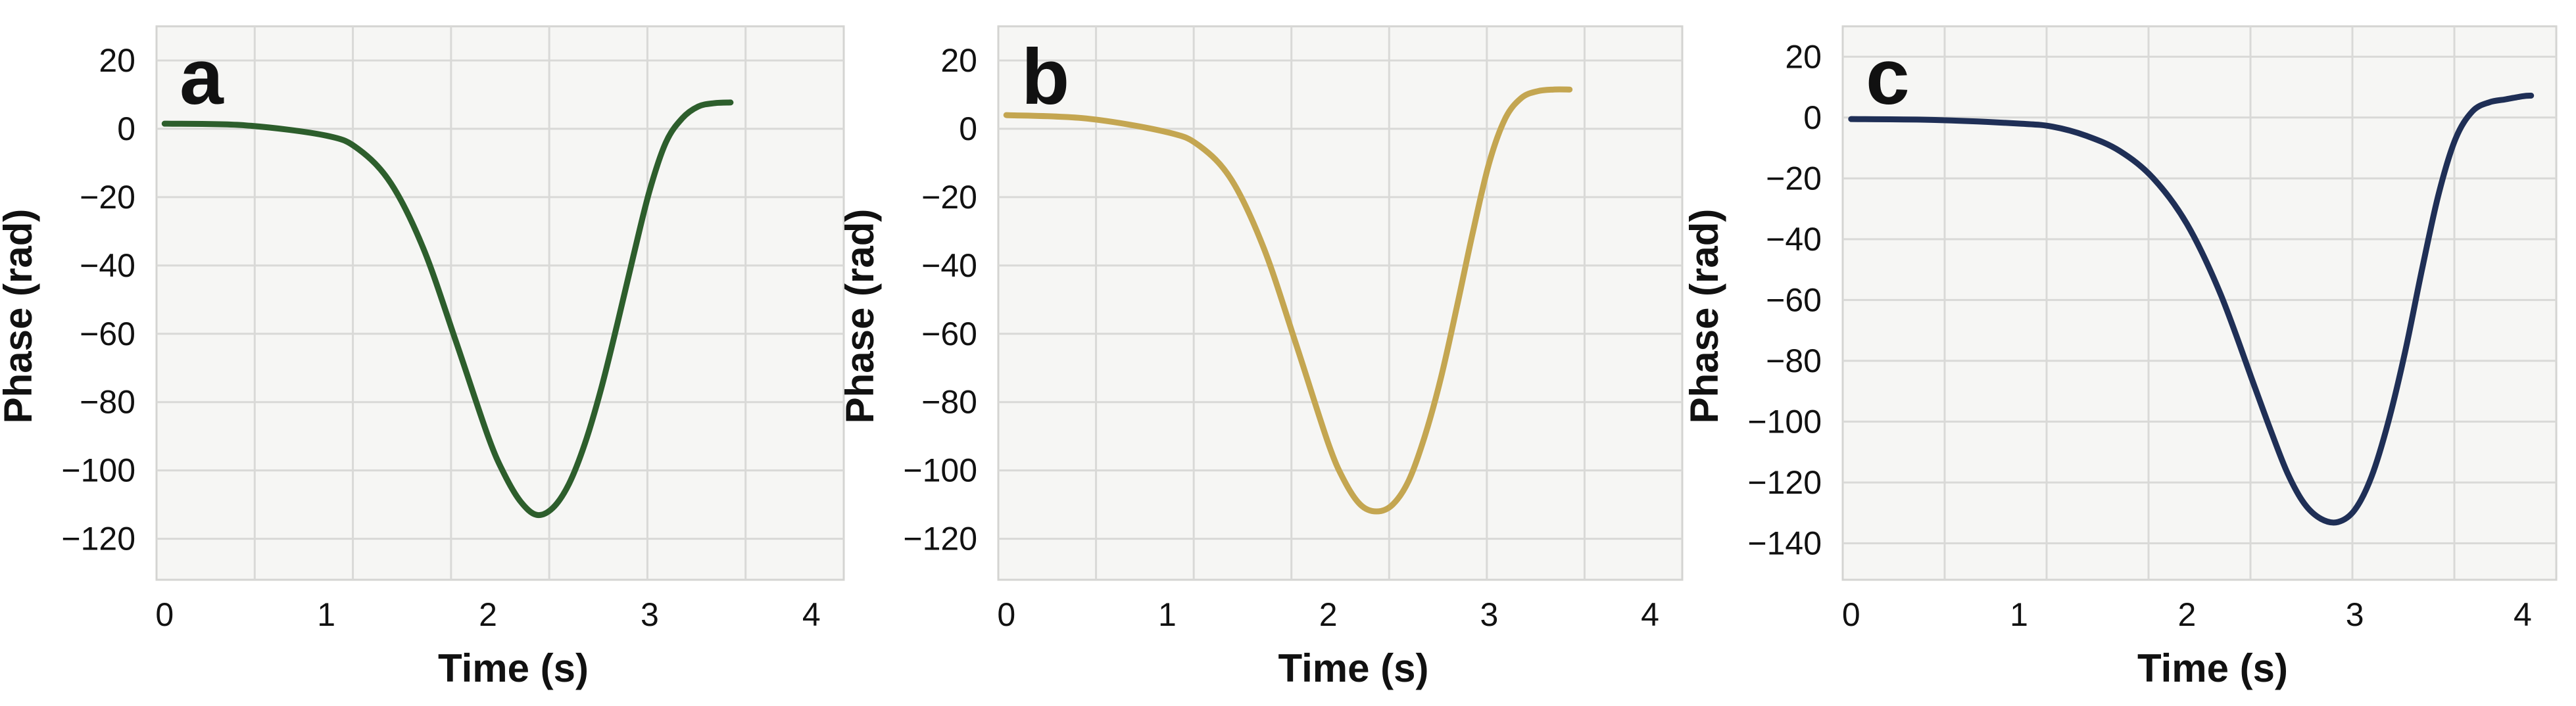  I want to click on panel-letter: b, so click(1045, 77).